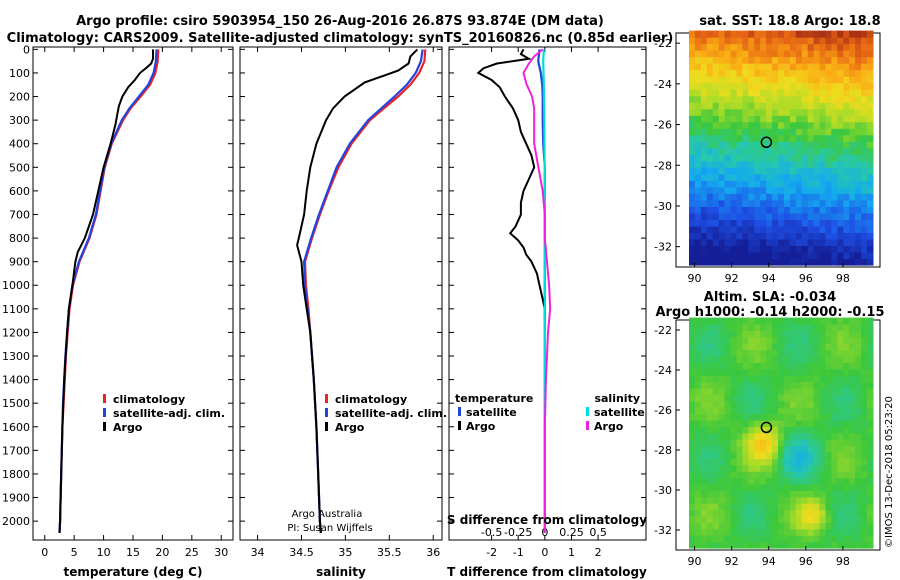 This screenshot has height=580, width=900. I want to click on y-tick-label: 1200, so click(16, 332).